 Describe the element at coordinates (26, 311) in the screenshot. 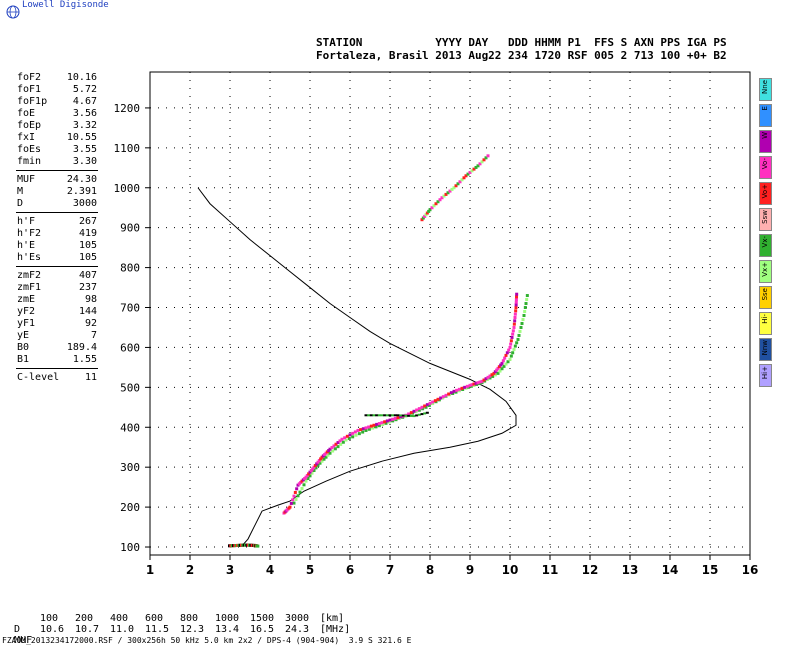

I see `param-name: yF2` at that location.